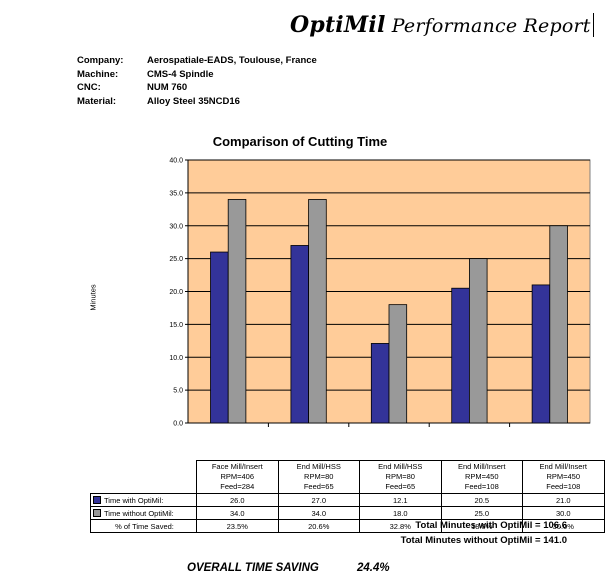  What do you see at coordinates (563, 500) in the screenshot?
I see `value-cell: 21.0` at bounding box center [563, 500].